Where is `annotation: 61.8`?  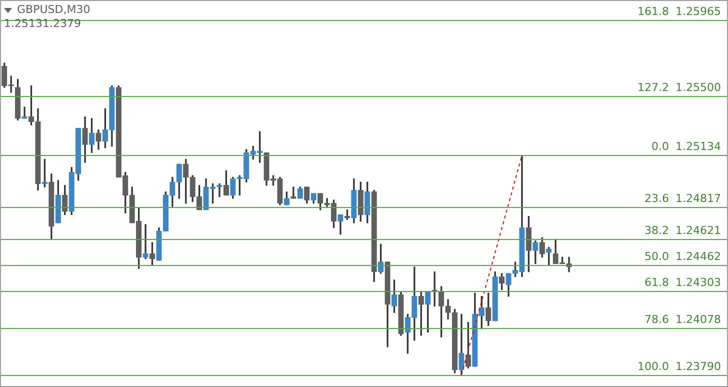
annotation: 61.8 is located at coordinates (656, 282).